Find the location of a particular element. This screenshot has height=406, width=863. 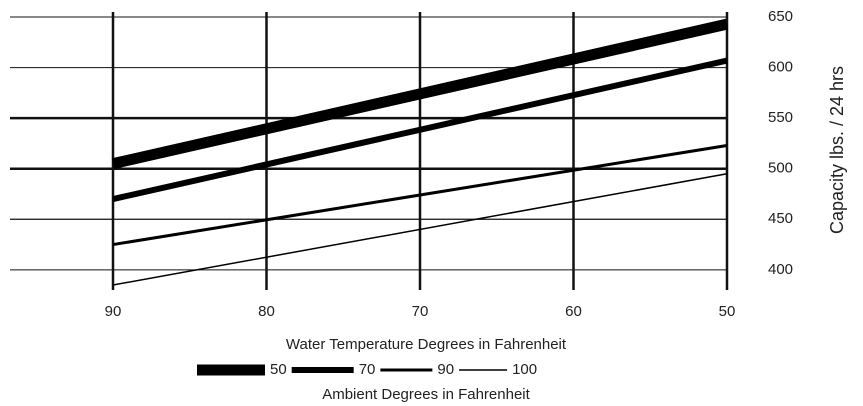

y-tick-label: 500 is located at coordinates (780, 168).